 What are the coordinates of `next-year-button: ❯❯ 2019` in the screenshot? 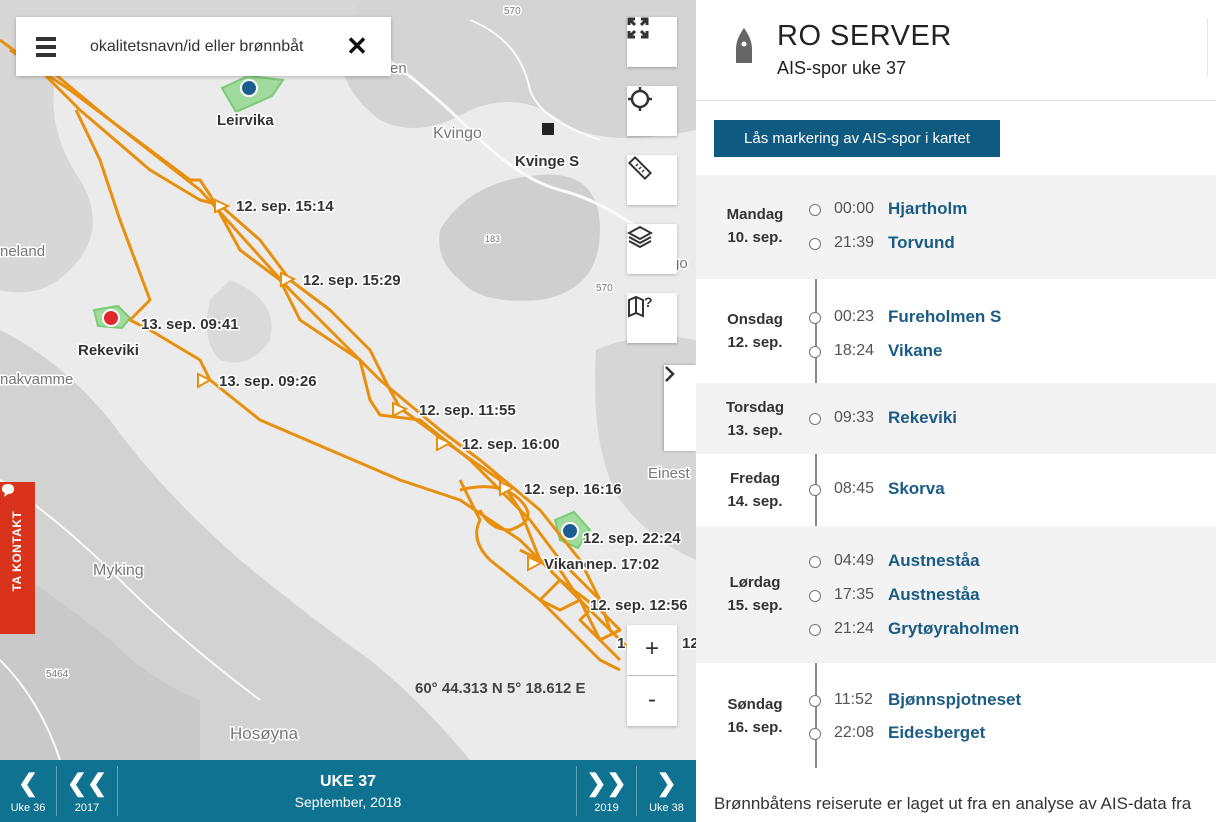 It's located at (606, 791).